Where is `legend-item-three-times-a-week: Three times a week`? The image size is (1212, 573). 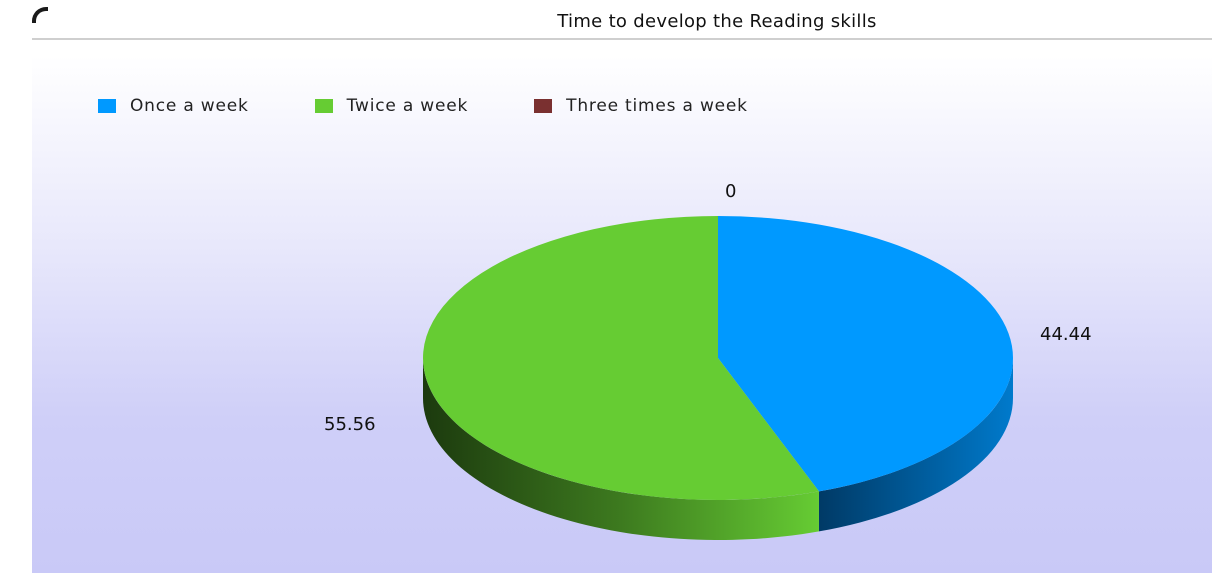 legend-item-three-times-a-week: Three times a week is located at coordinates (641, 106).